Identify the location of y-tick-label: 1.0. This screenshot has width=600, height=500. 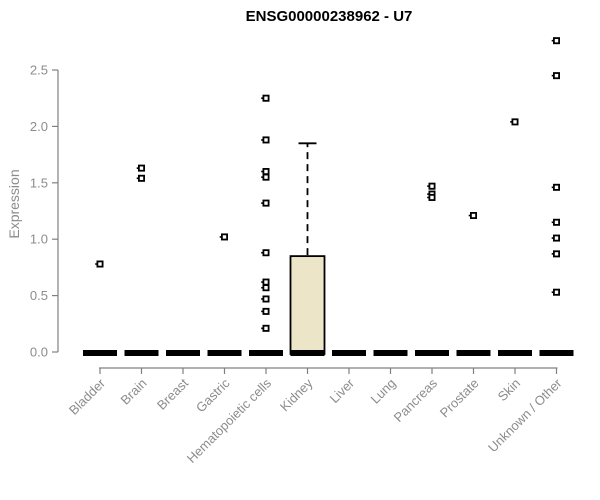
(39, 239).